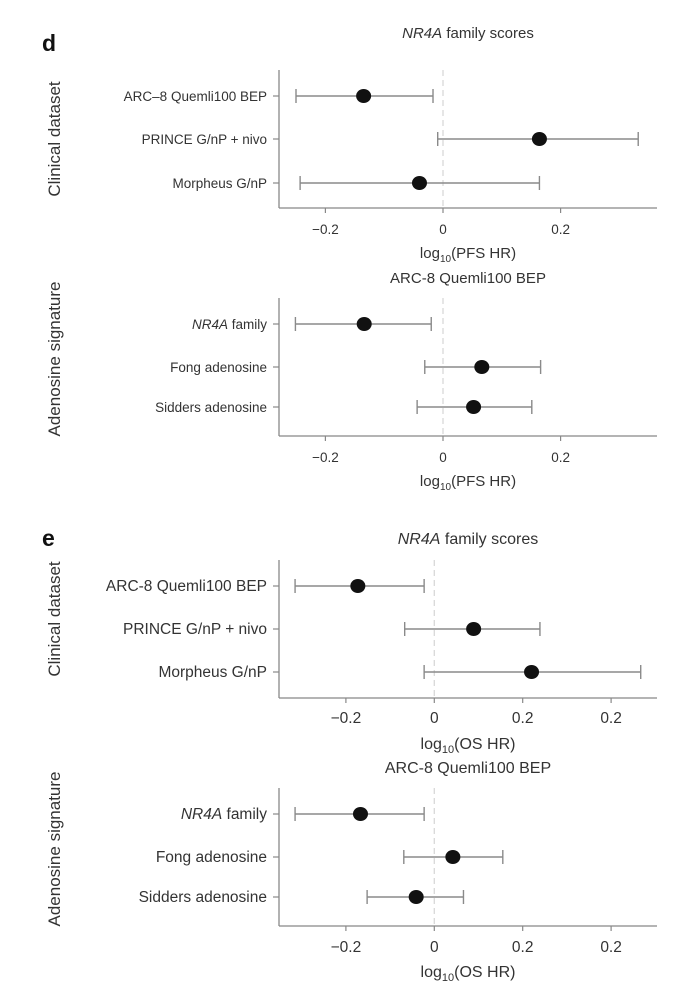  I want to click on panel-letter-e: e, so click(48, 538).